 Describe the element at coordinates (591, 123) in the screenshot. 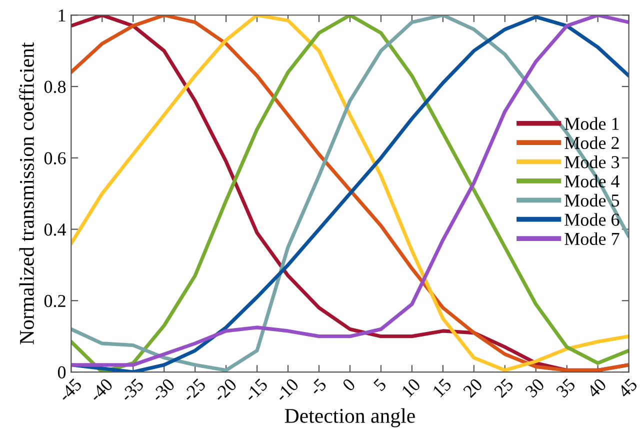

I see `legend-label: Mode 1` at that location.